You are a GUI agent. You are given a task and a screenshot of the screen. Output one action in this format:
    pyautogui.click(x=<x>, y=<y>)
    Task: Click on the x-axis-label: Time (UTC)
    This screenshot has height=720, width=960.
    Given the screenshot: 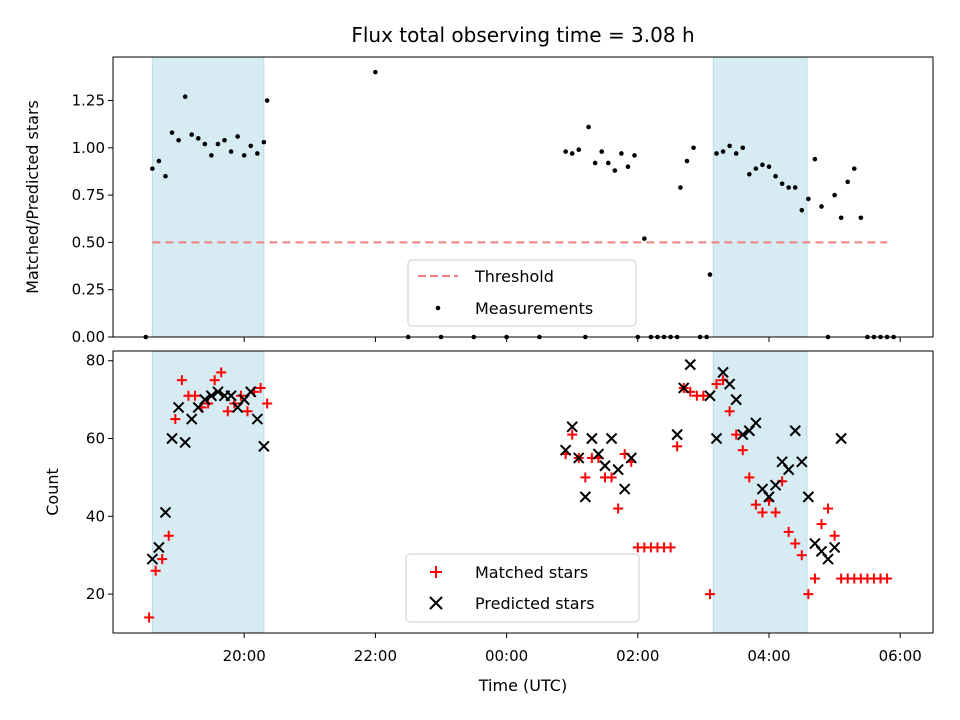 What is the action you would take?
    pyautogui.click(x=522, y=685)
    